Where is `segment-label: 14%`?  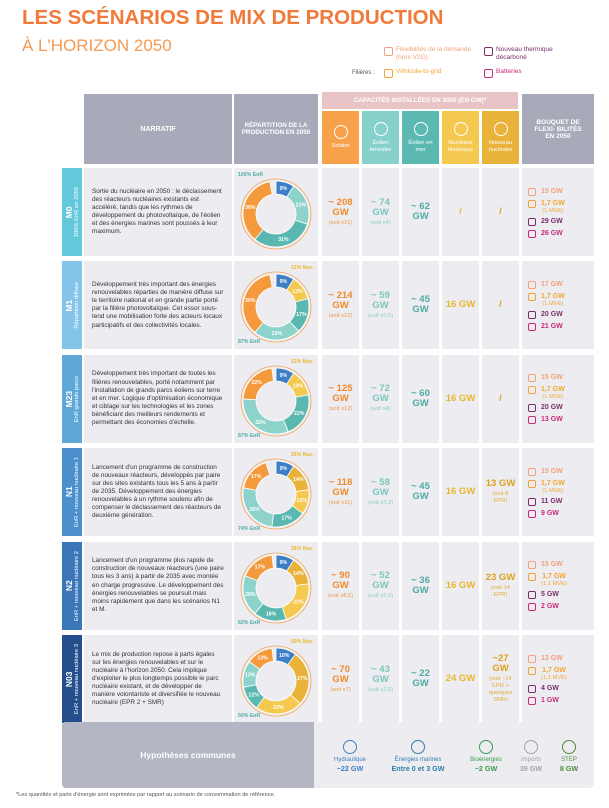
segment-label: 14% is located at coordinates (298, 480).